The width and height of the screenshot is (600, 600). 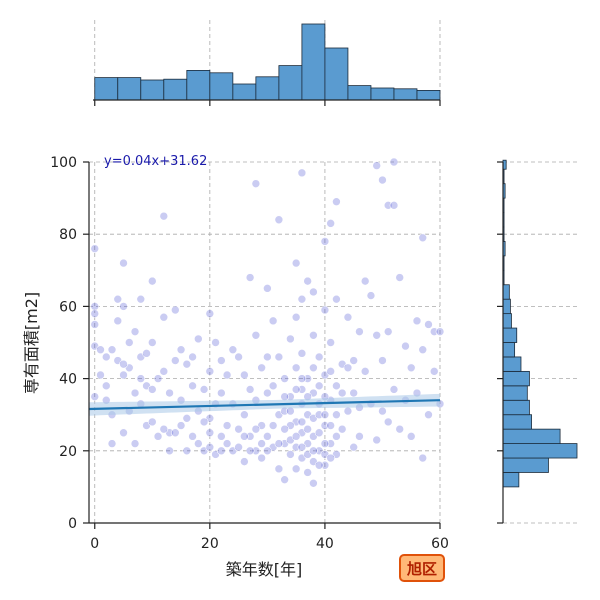 What do you see at coordinates (210, 544) in the screenshot?
I see `x-tick-label: 20` at bounding box center [210, 544].